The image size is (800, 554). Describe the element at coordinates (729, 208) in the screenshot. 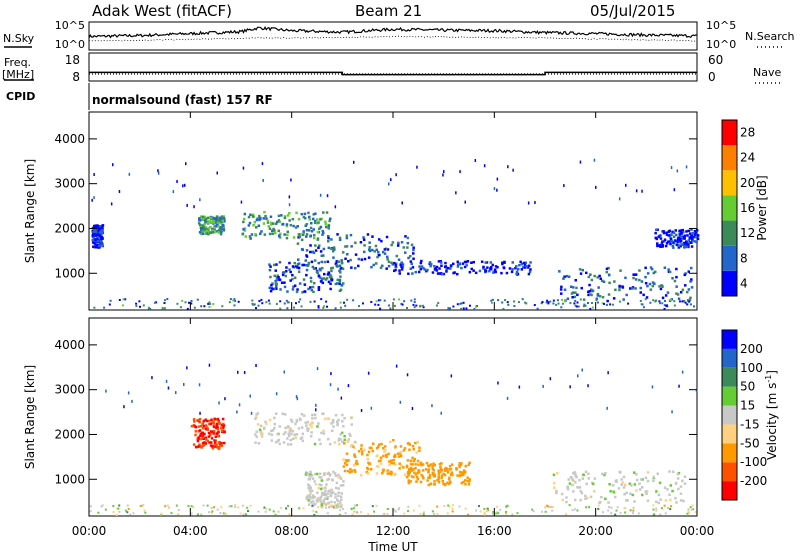

I see `power-colorbar-frame` at that location.